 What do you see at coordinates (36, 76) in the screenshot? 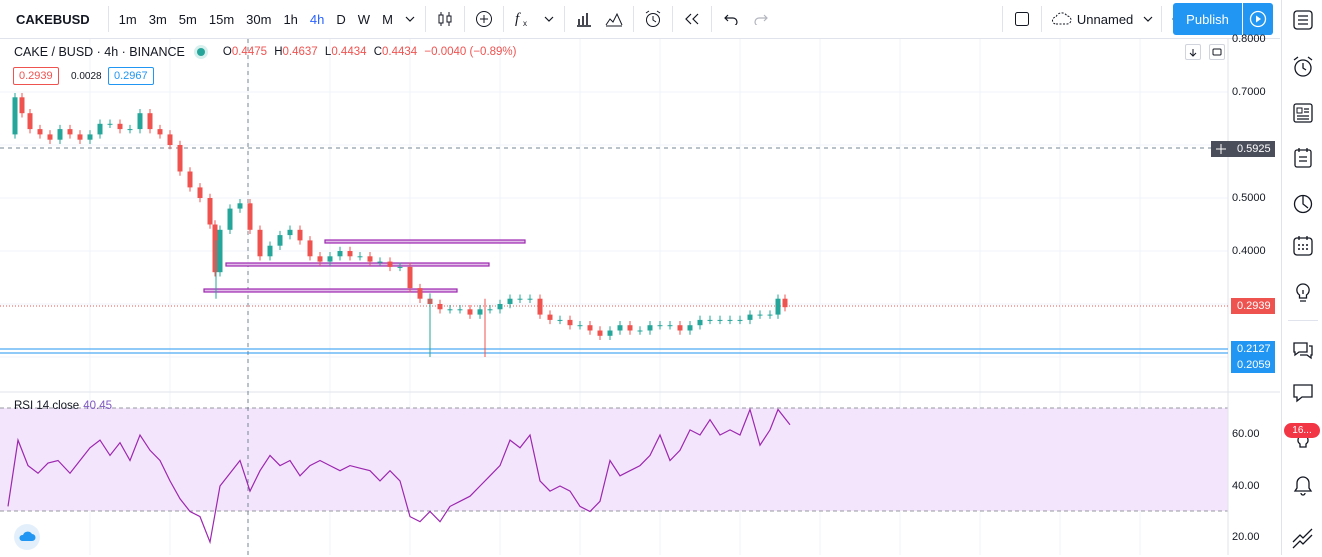
I see `sell-price-button: 0.2939` at bounding box center [36, 76].